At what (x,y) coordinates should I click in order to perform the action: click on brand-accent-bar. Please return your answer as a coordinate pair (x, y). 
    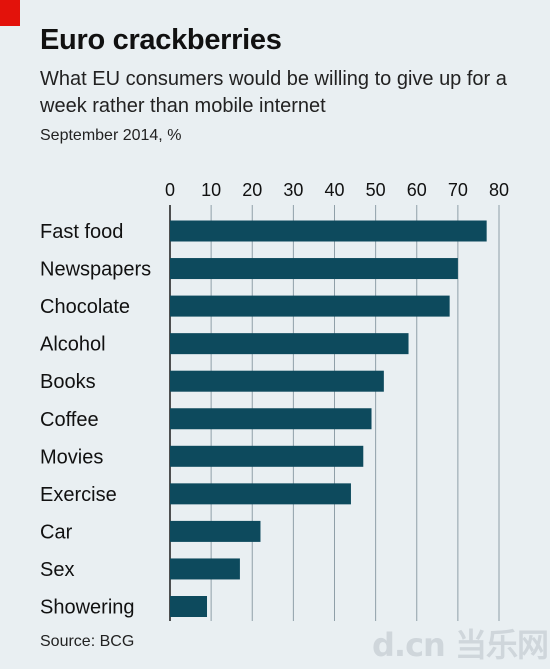
    Looking at the image, I should click on (10, 13).